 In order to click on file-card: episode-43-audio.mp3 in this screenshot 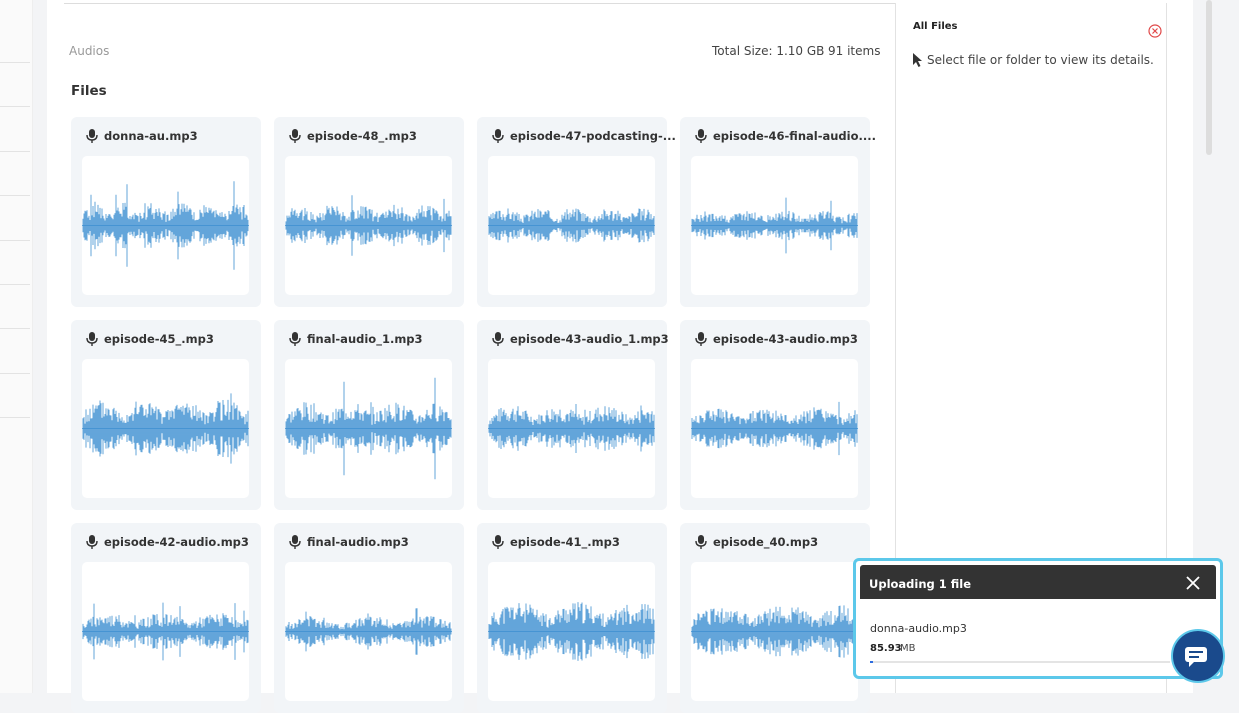, I will do `click(775, 415)`.